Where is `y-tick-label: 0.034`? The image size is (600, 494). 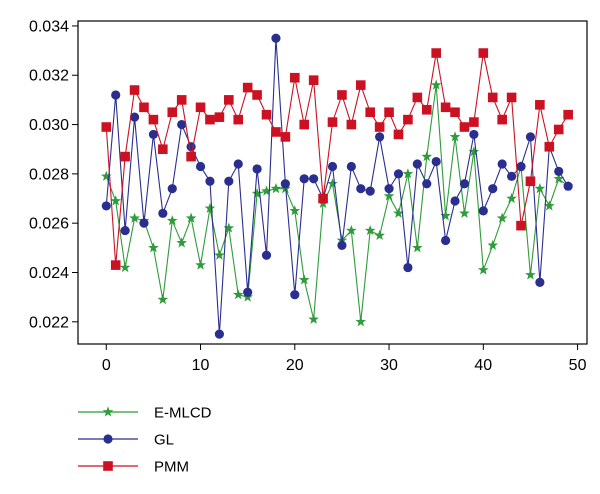
y-tick-label: 0.034 is located at coordinates (49, 26).